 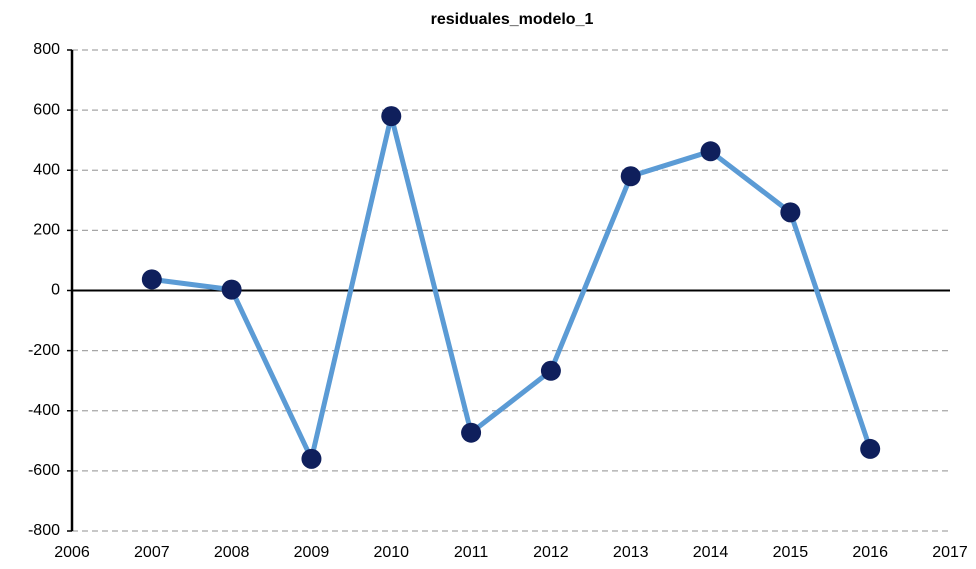 I want to click on x-tick-label: 2012, so click(x=551, y=552).